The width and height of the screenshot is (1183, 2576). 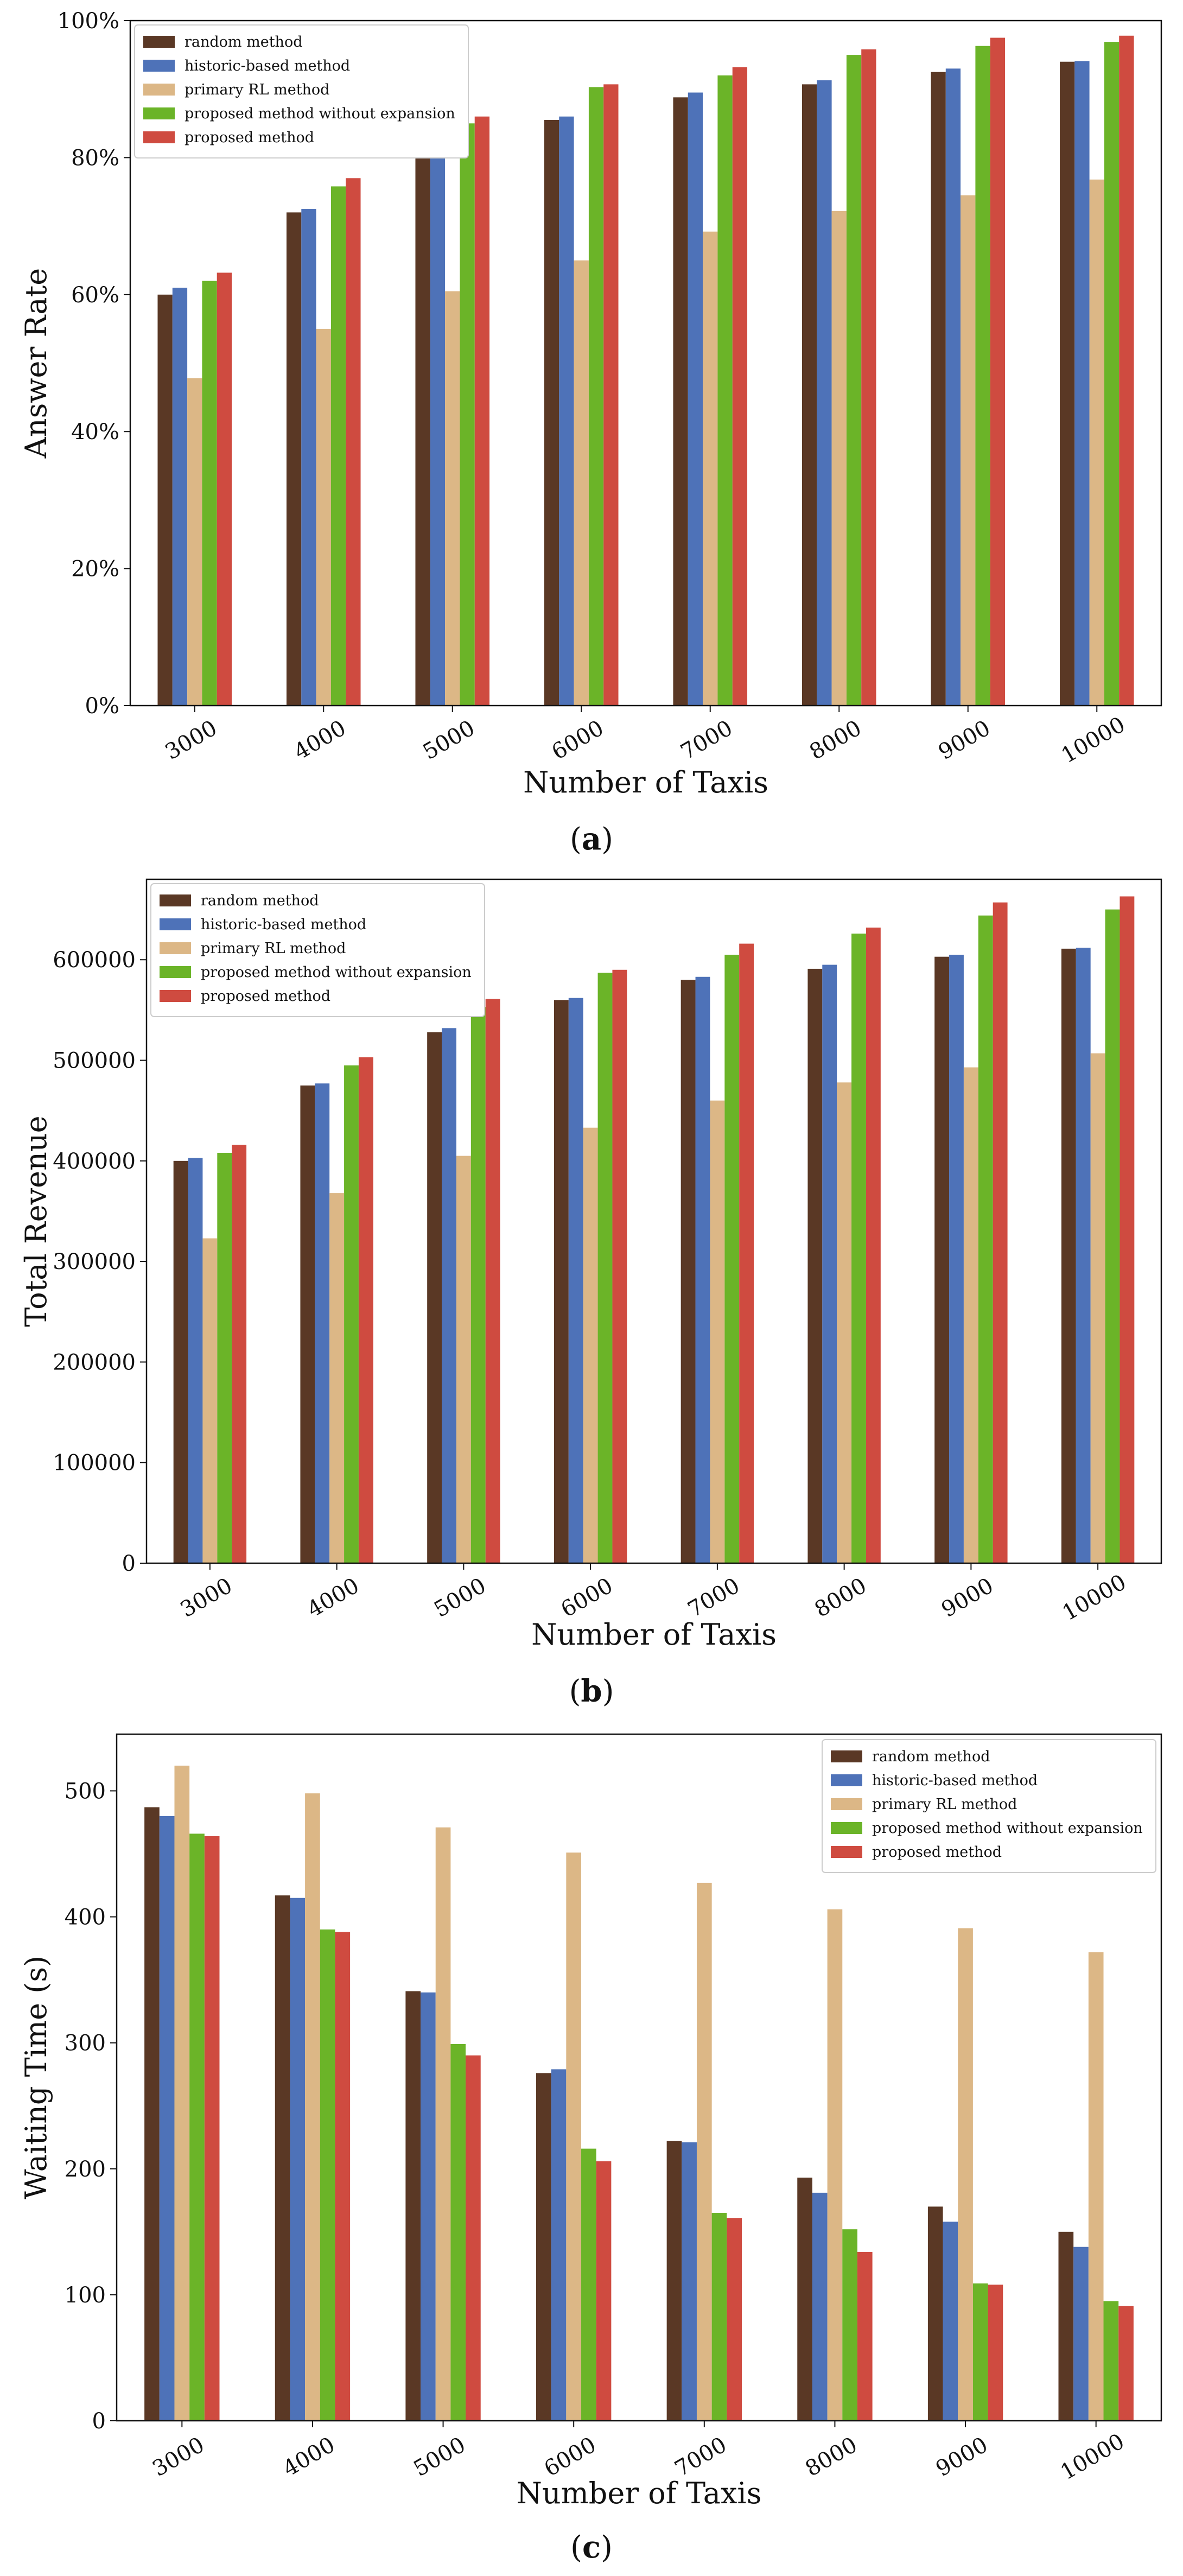 I want to click on y-tick-label: 60%, so click(x=95, y=295).